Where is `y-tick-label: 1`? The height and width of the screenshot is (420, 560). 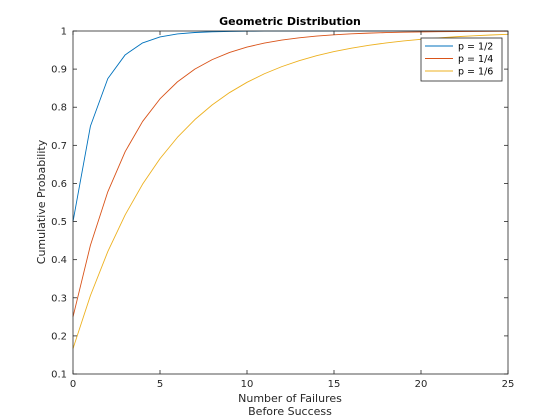 y-tick-label: 1 is located at coordinates (64, 32).